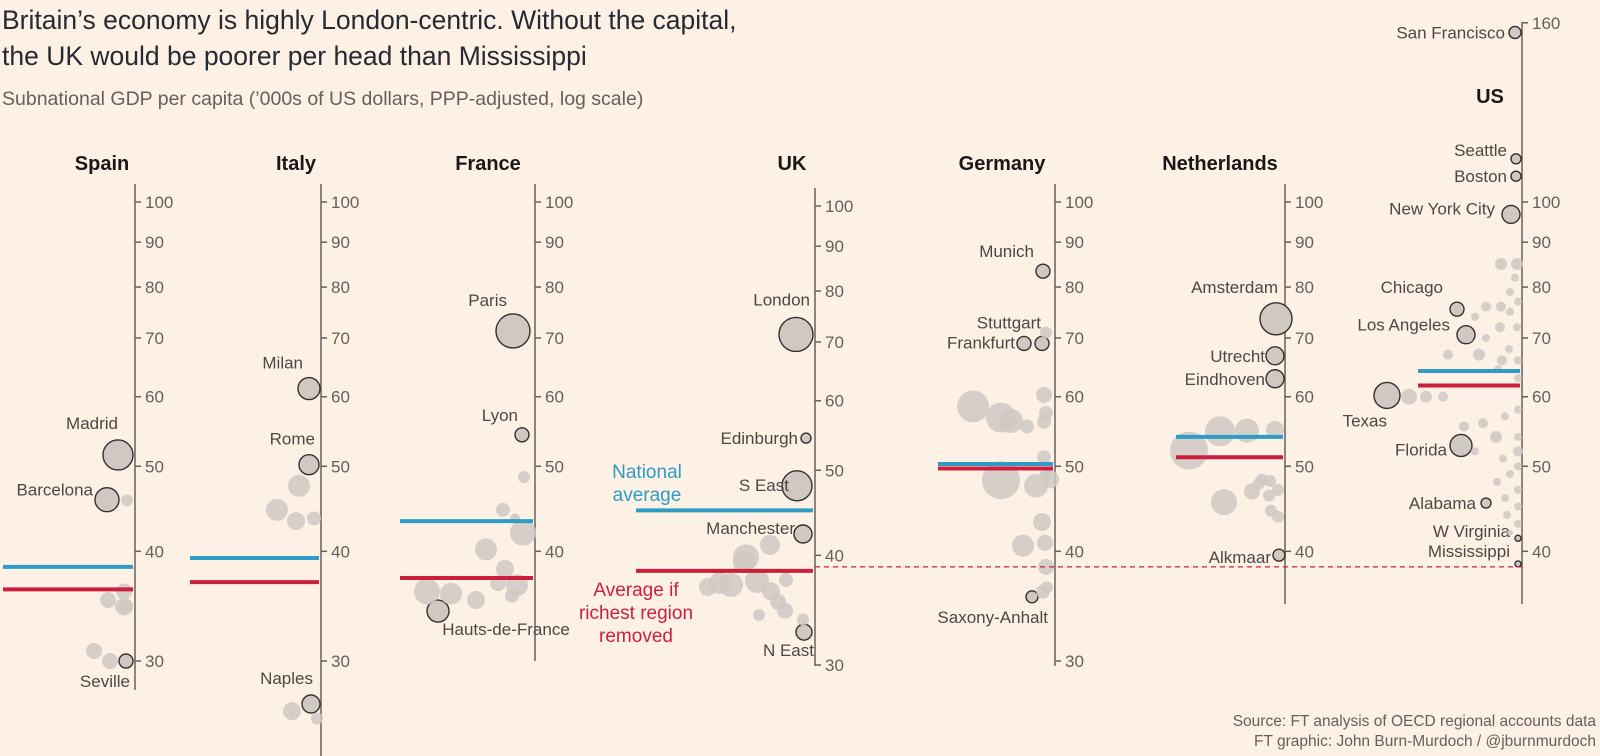 Image resolution: width=1600 pixels, height=756 pixels. I want to click on region-label: Naples, so click(286, 678).